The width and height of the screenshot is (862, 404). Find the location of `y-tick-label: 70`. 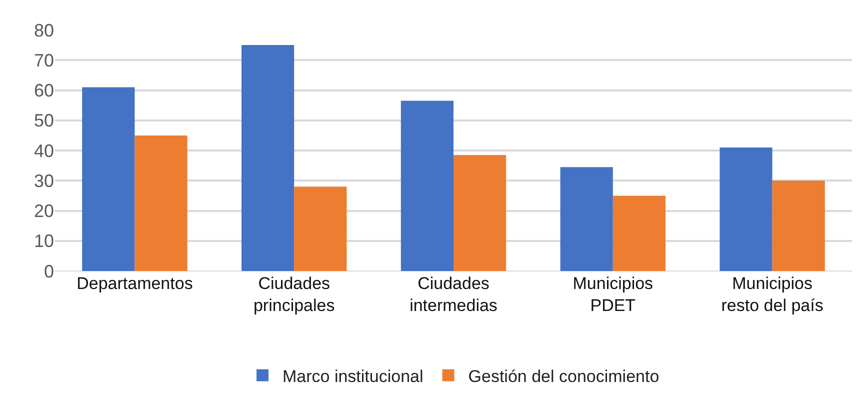

y-tick-label: 70 is located at coordinates (44, 60).